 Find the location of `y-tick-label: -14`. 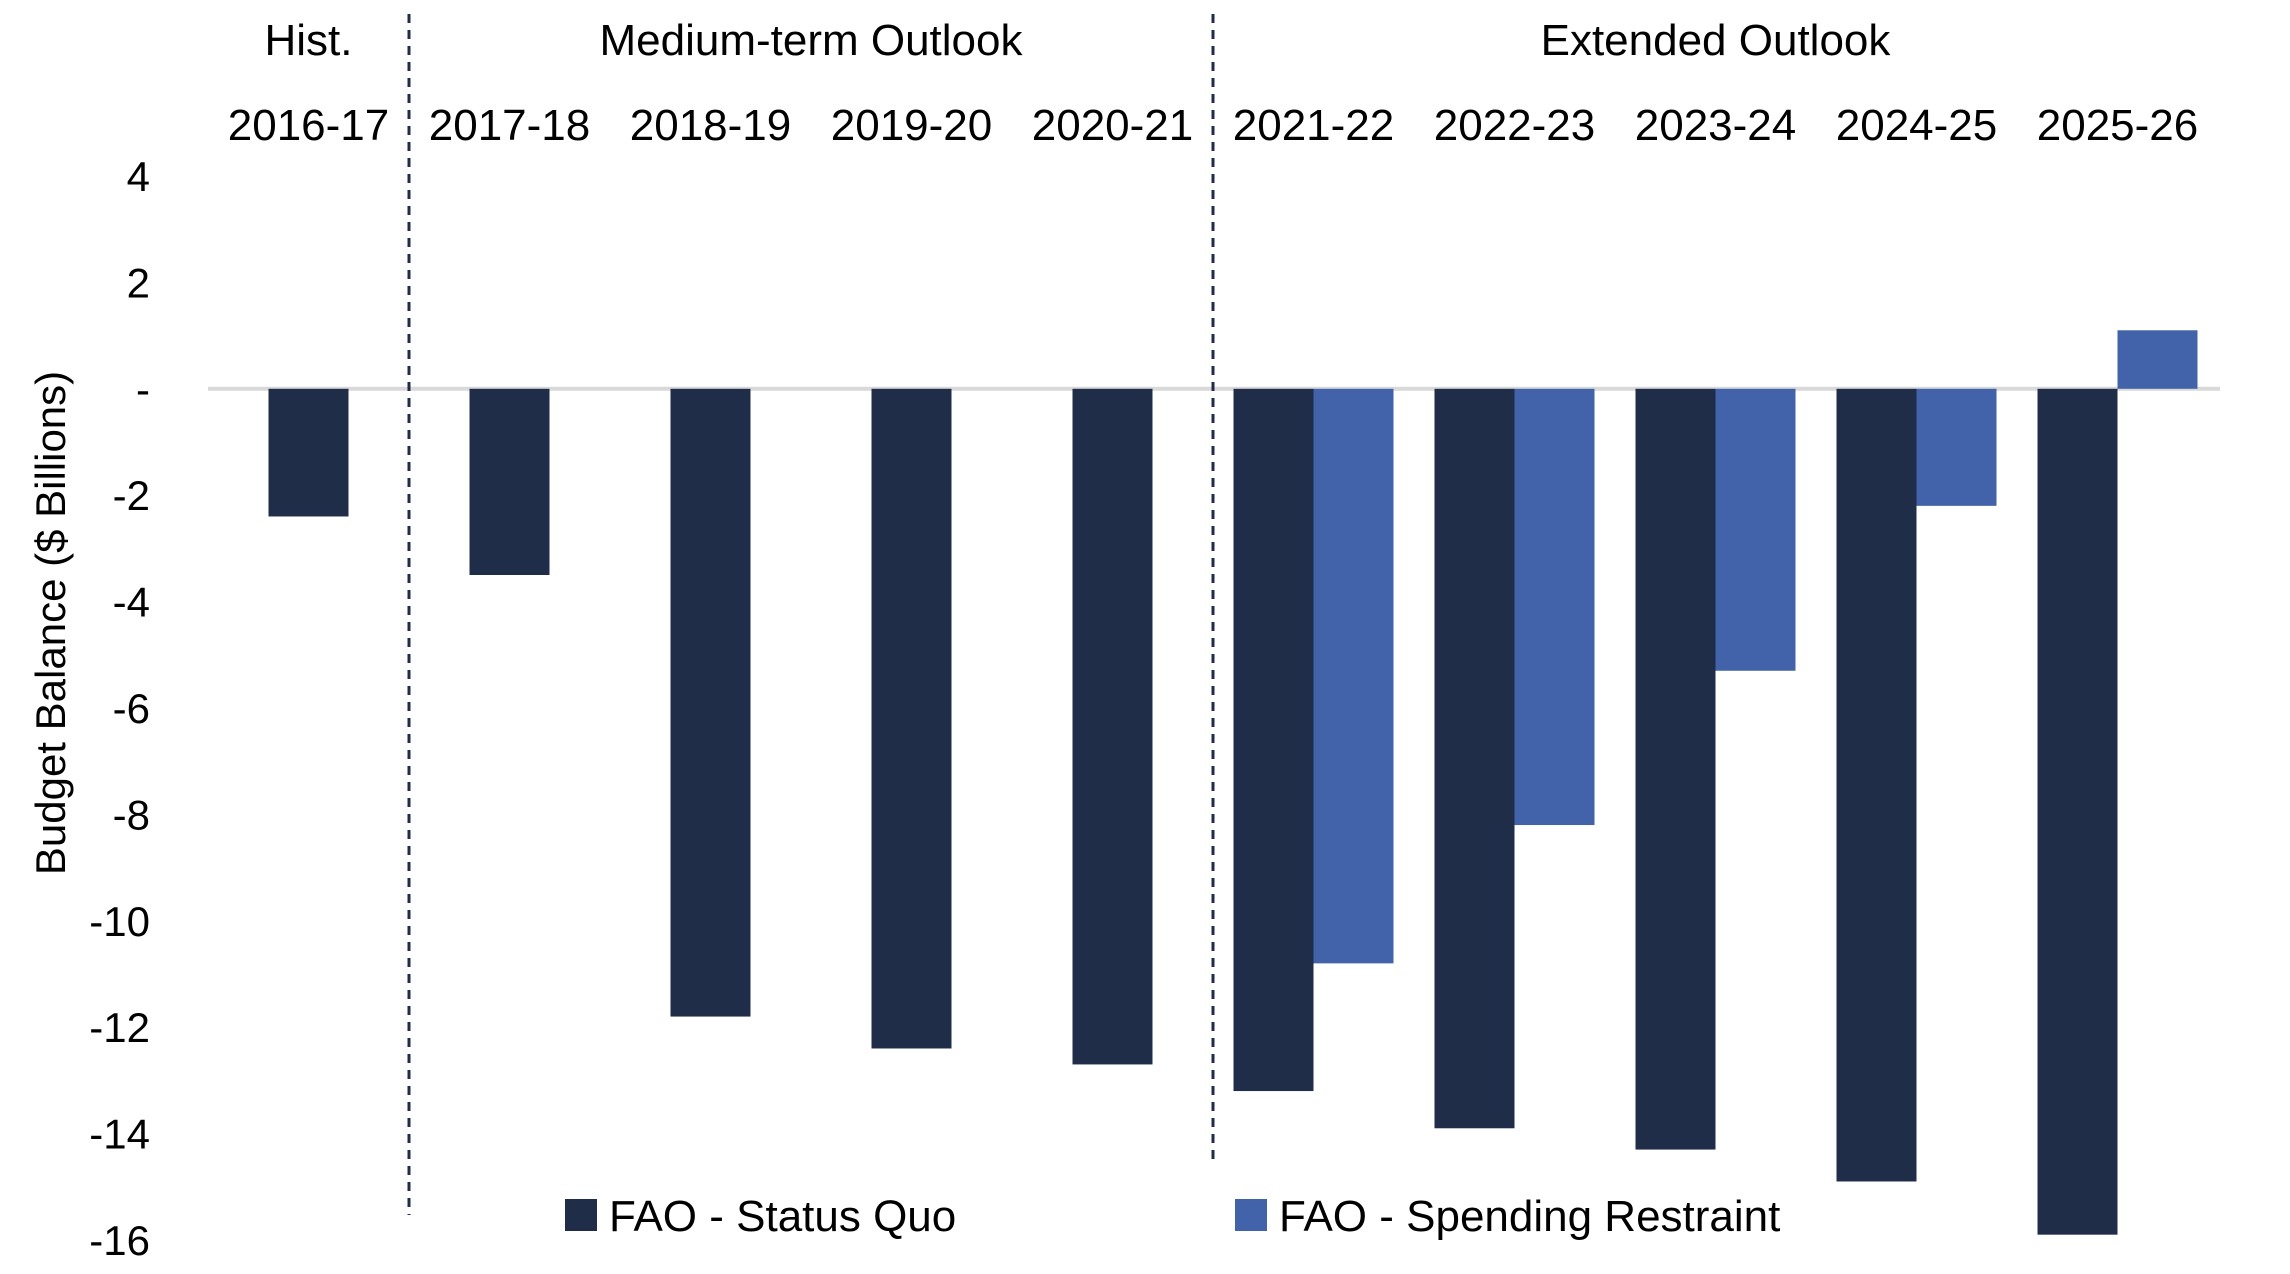

y-tick-label: -14 is located at coordinates (119, 1134).